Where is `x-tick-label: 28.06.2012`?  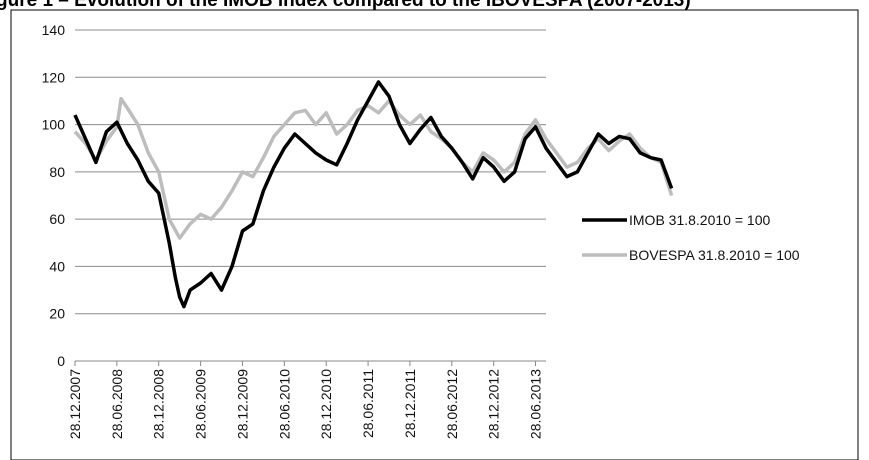
x-tick-label: 28.06.2012 is located at coordinates (452, 404).